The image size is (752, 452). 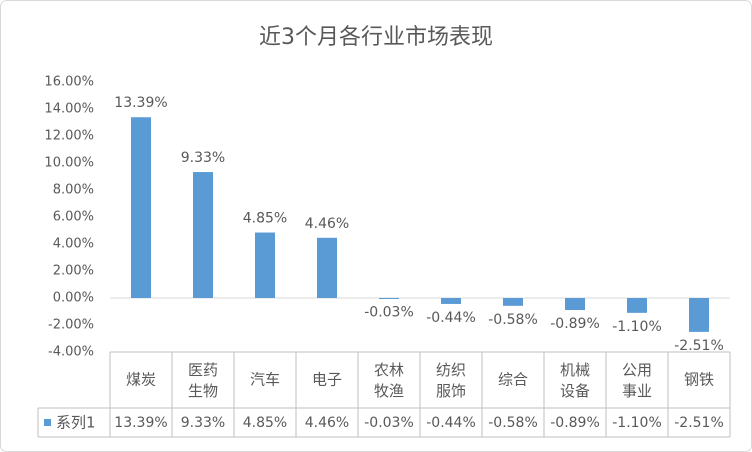 I want to click on data-label: -0.58%, so click(x=513, y=320).